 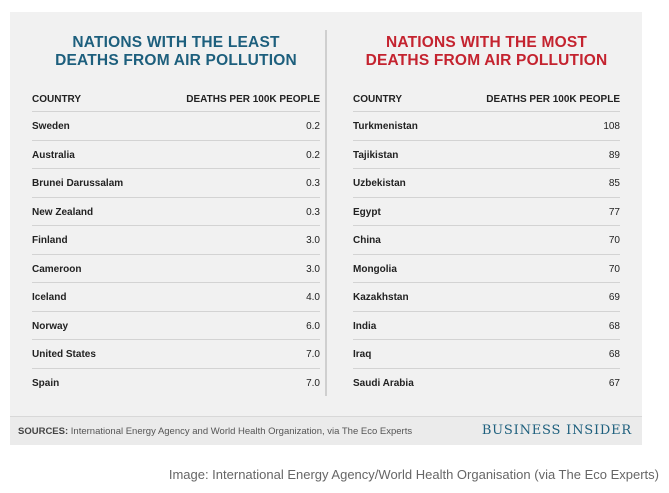 I want to click on table-row: Turkmenistan 108, so click(x=486, y=125).